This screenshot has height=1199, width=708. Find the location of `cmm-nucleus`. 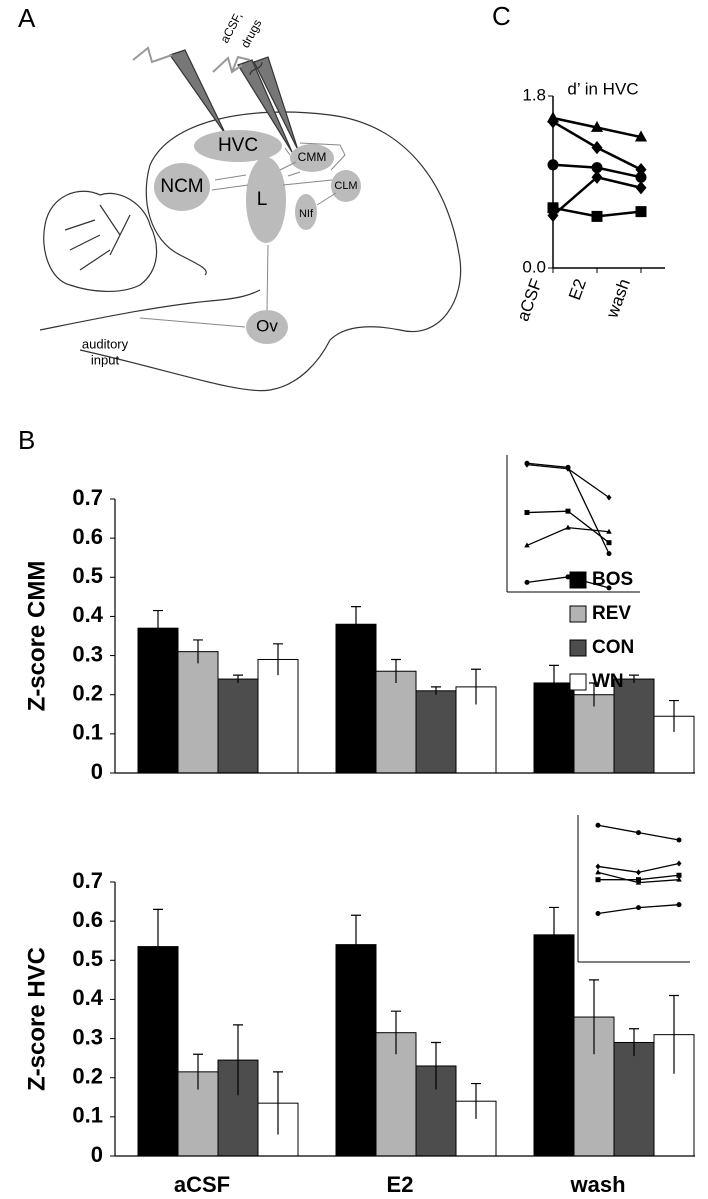

cmm-nucleus is located at coordinates (312, 158).